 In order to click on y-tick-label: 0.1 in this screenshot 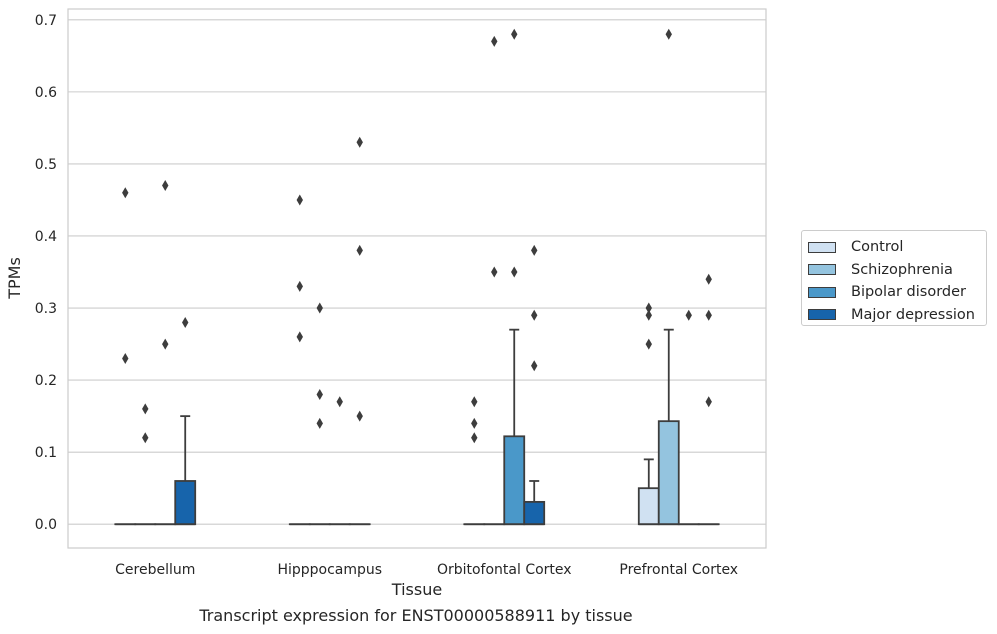, I will do `click(46, 453)`.